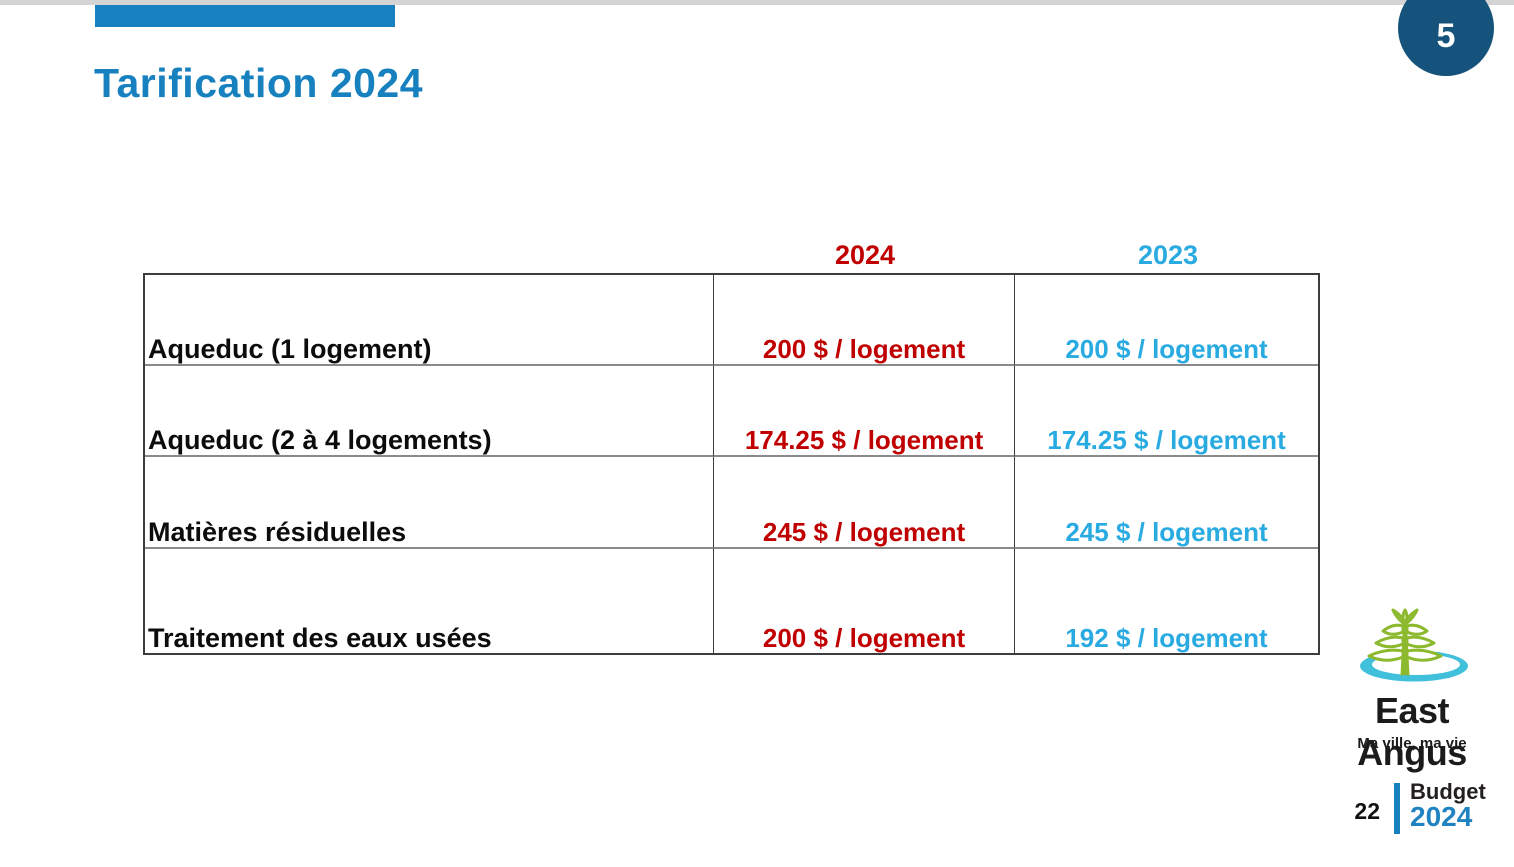  Describe the element at coordinates (1168, 255) in the screenshot. I see `column-header-2023: 2023` at that location.